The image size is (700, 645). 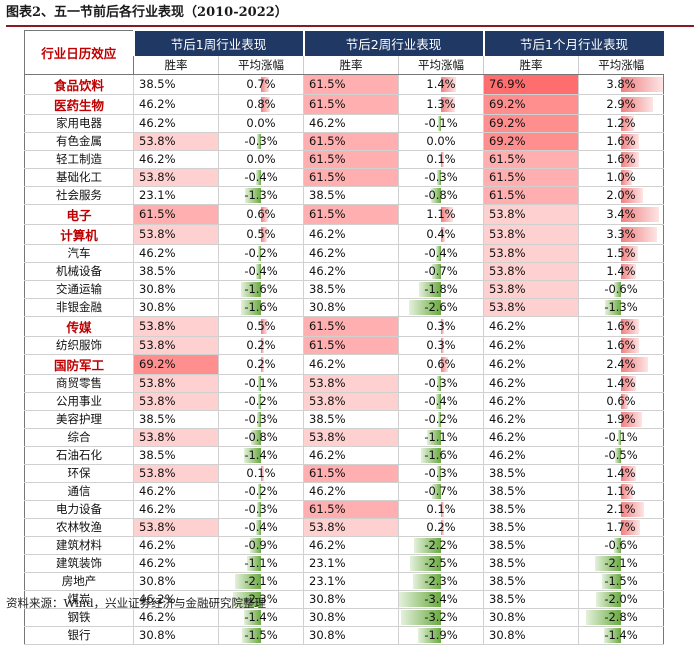 I want to click on avg-return-value: -2.1%, so click(x=261, y=580).